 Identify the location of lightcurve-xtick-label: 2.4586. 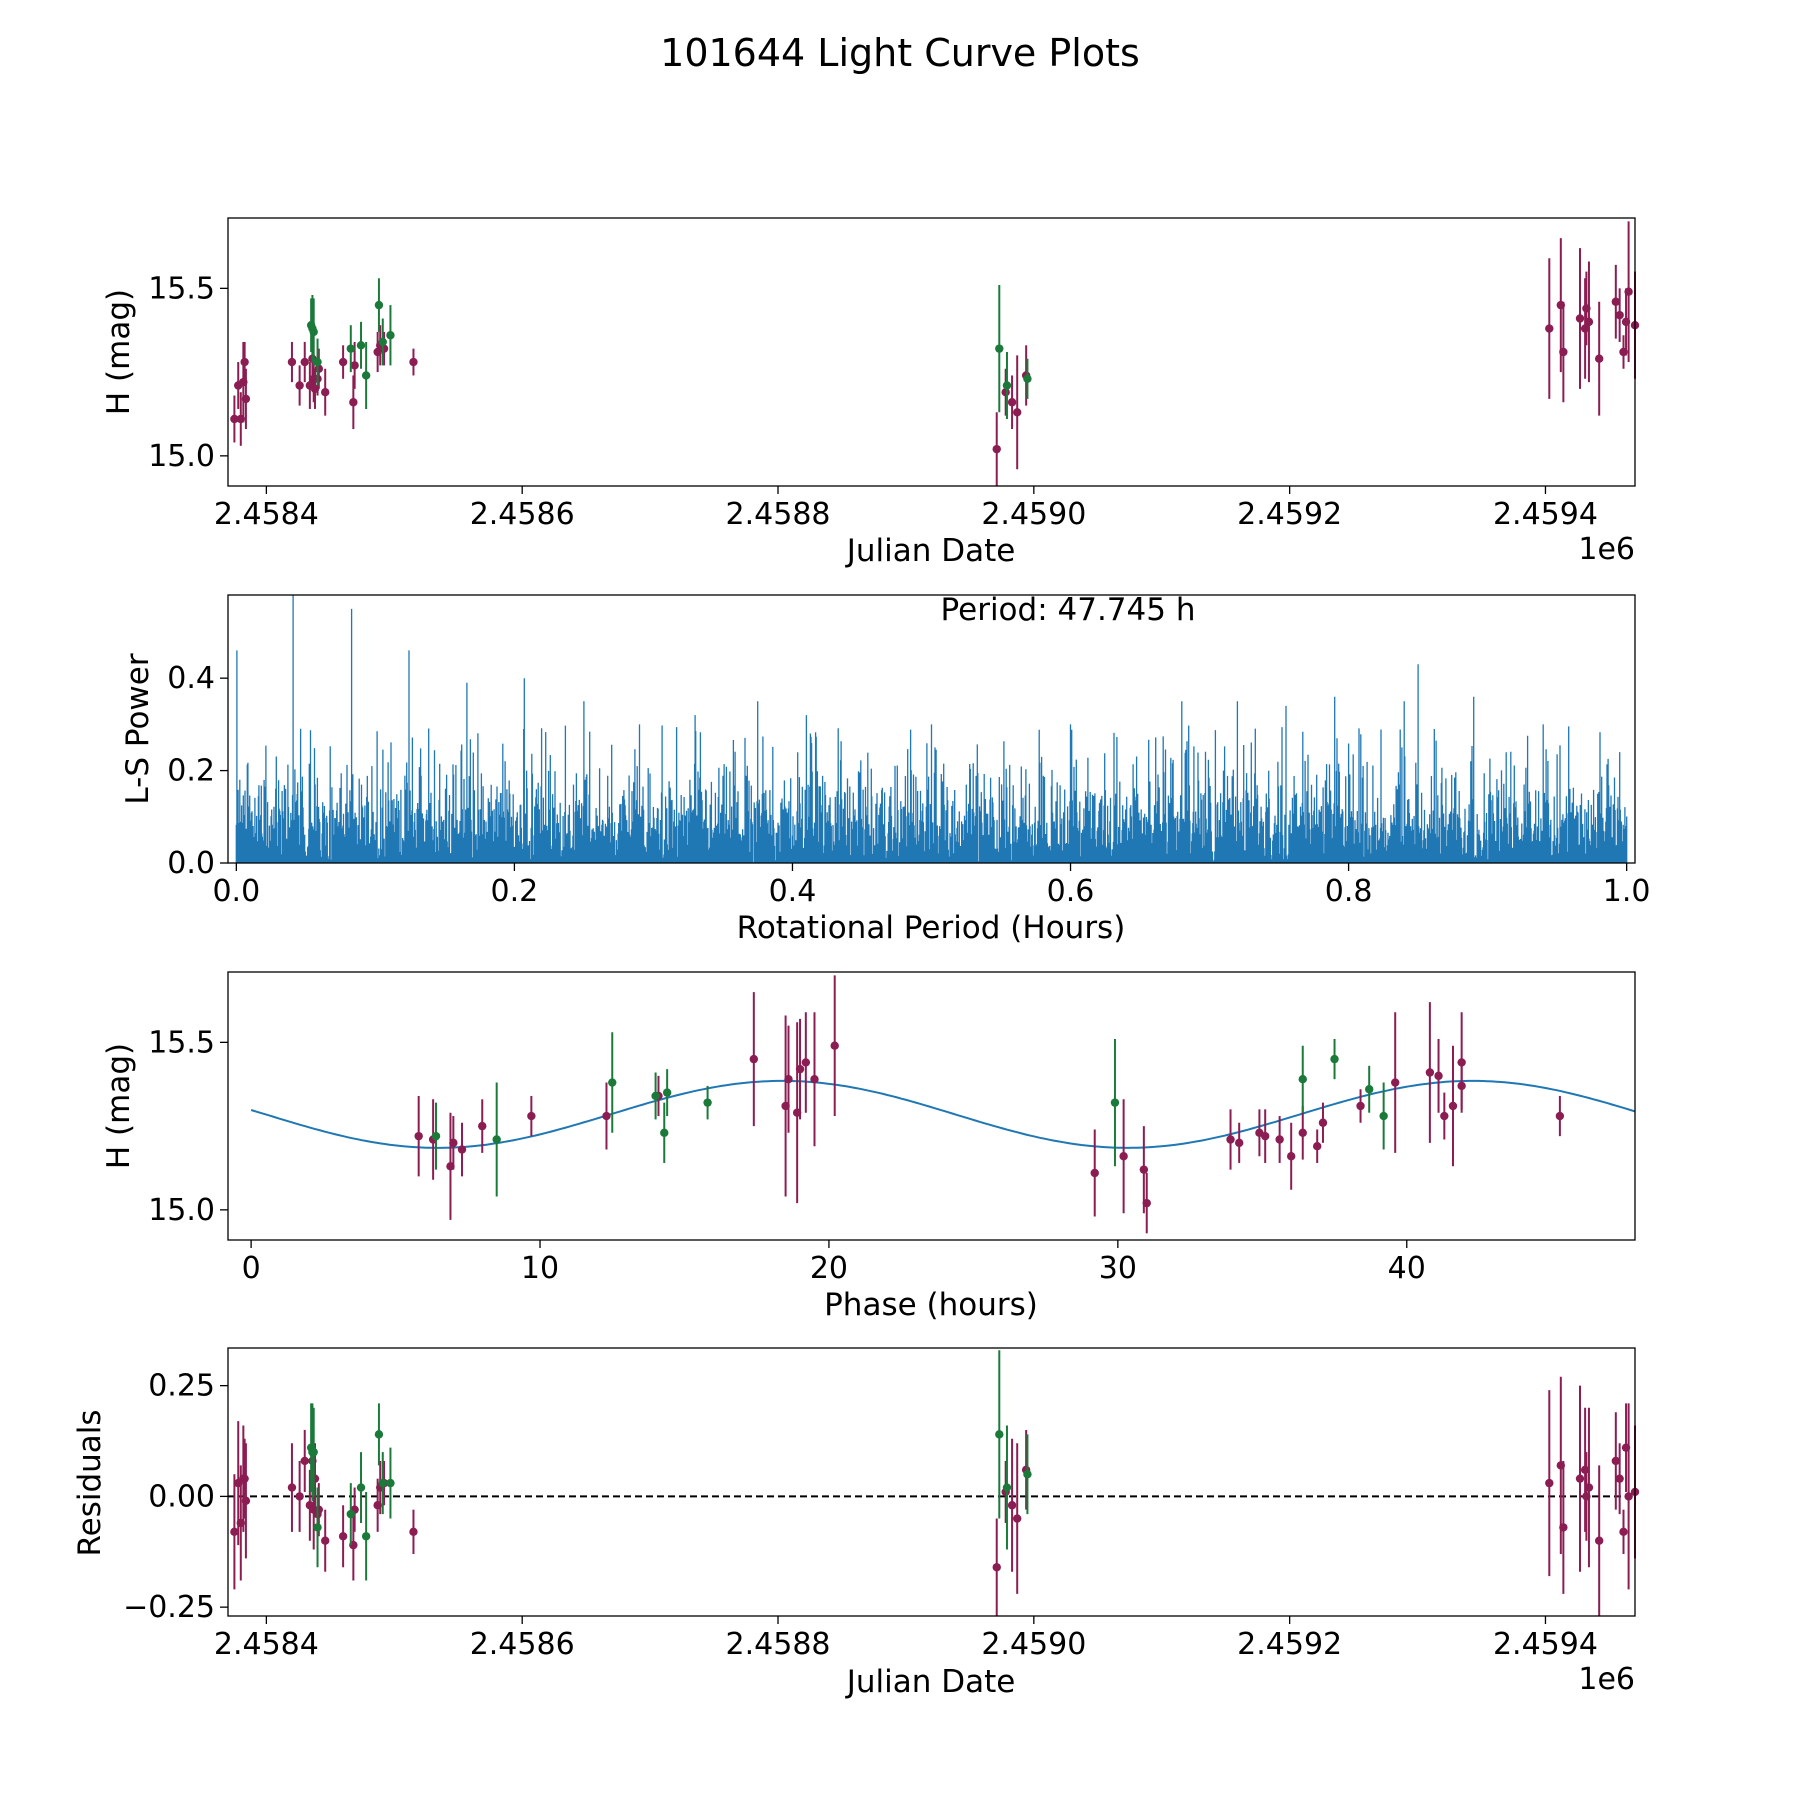
(522, 514).